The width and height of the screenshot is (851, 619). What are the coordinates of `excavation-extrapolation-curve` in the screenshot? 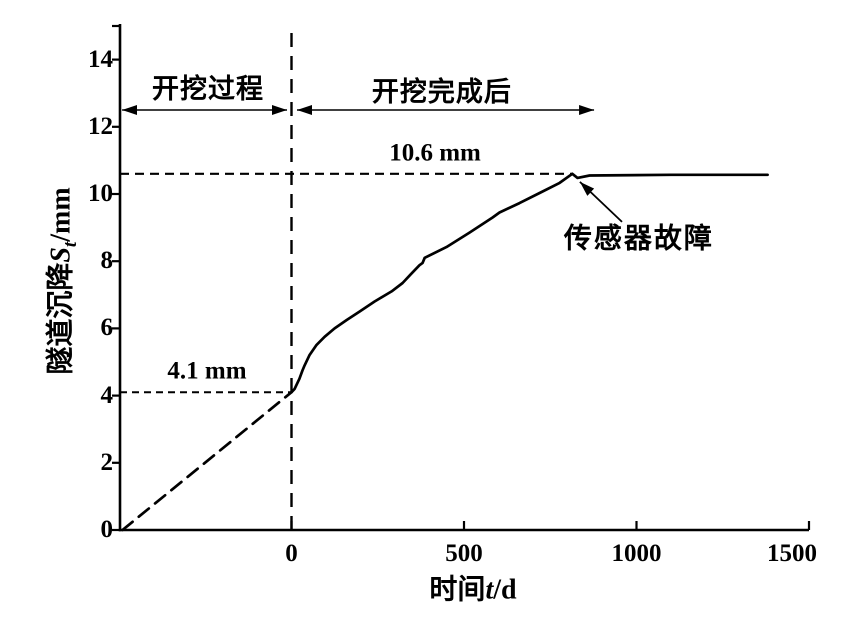 It's located at (207, 461).